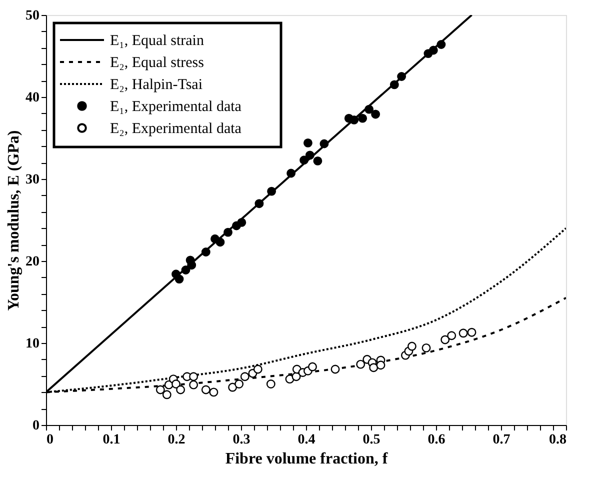 Image resolution: width=612 pixels, height=495 pixels. Describe the element at coordinates (33, 344) in the screenshot. I see `y-tick-label: 10` at that location.